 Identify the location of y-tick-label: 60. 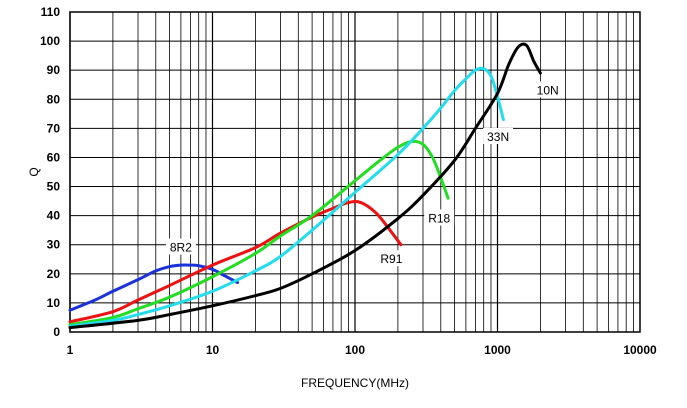
(54, 157).